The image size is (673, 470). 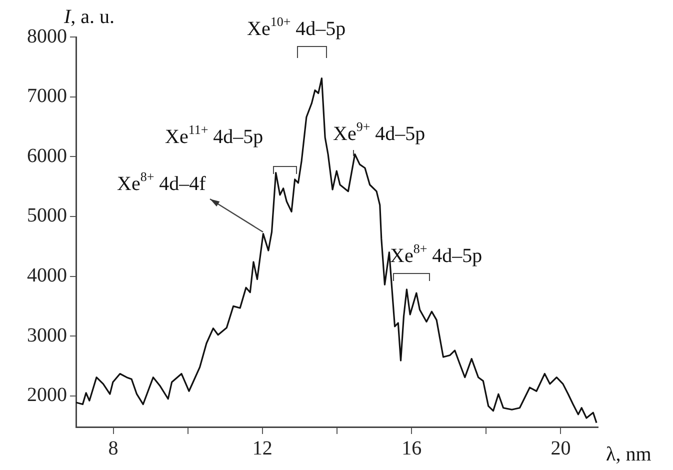 What do you see at coordinates (262, 448) in the screenshot?
I see `x-tick-label: 12` at bounding box center [262, 448].